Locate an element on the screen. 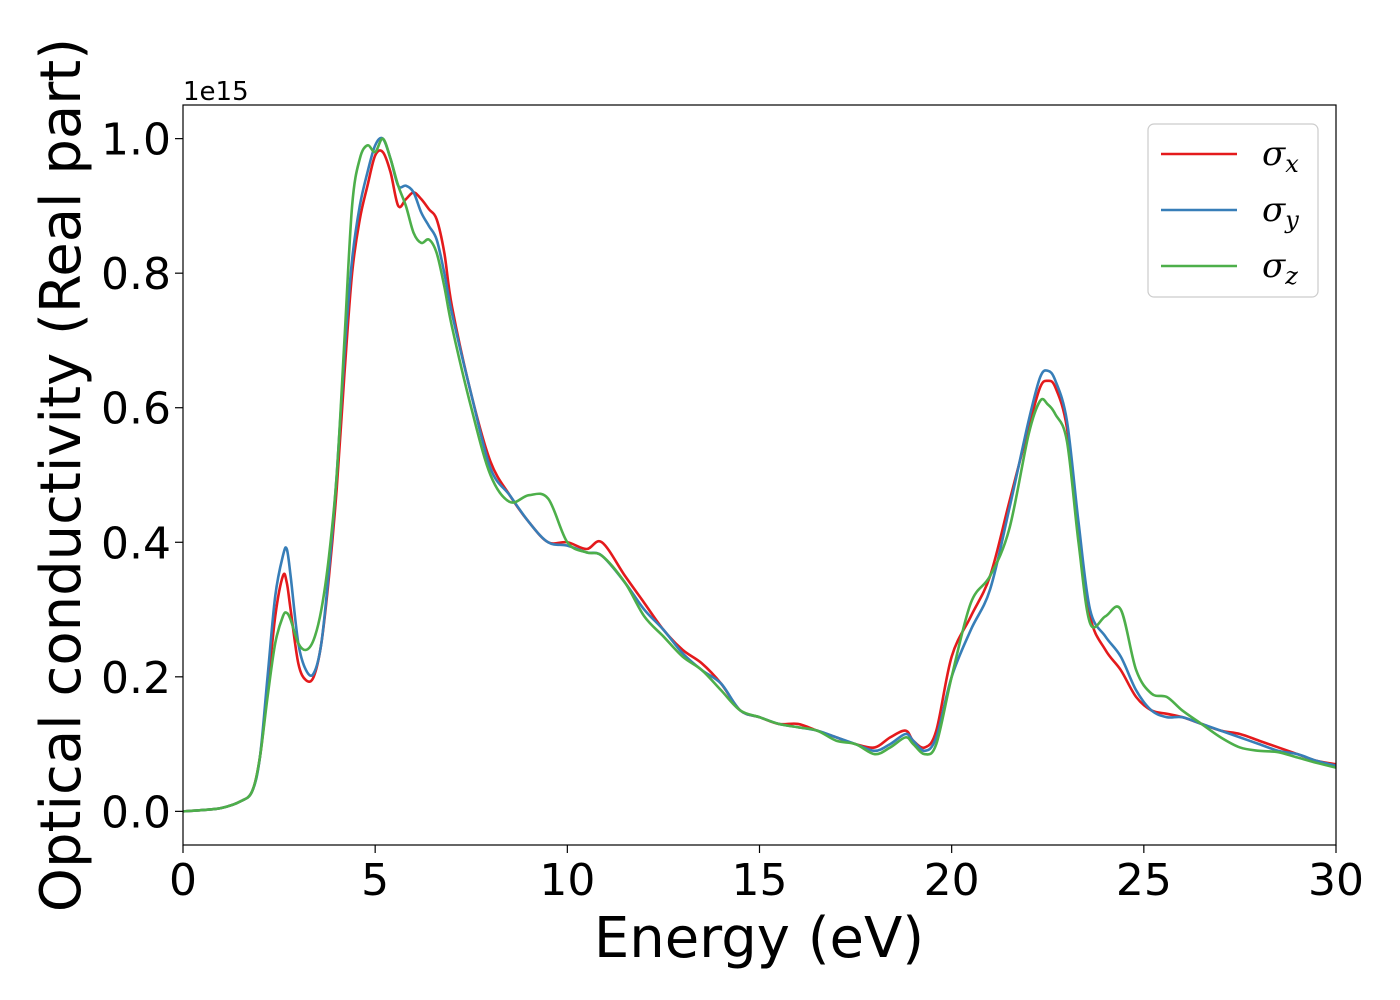 The height and width of the screenshot is (1000, 1400). y-tick-label: 0.8 is located at coordinates (136, 274).